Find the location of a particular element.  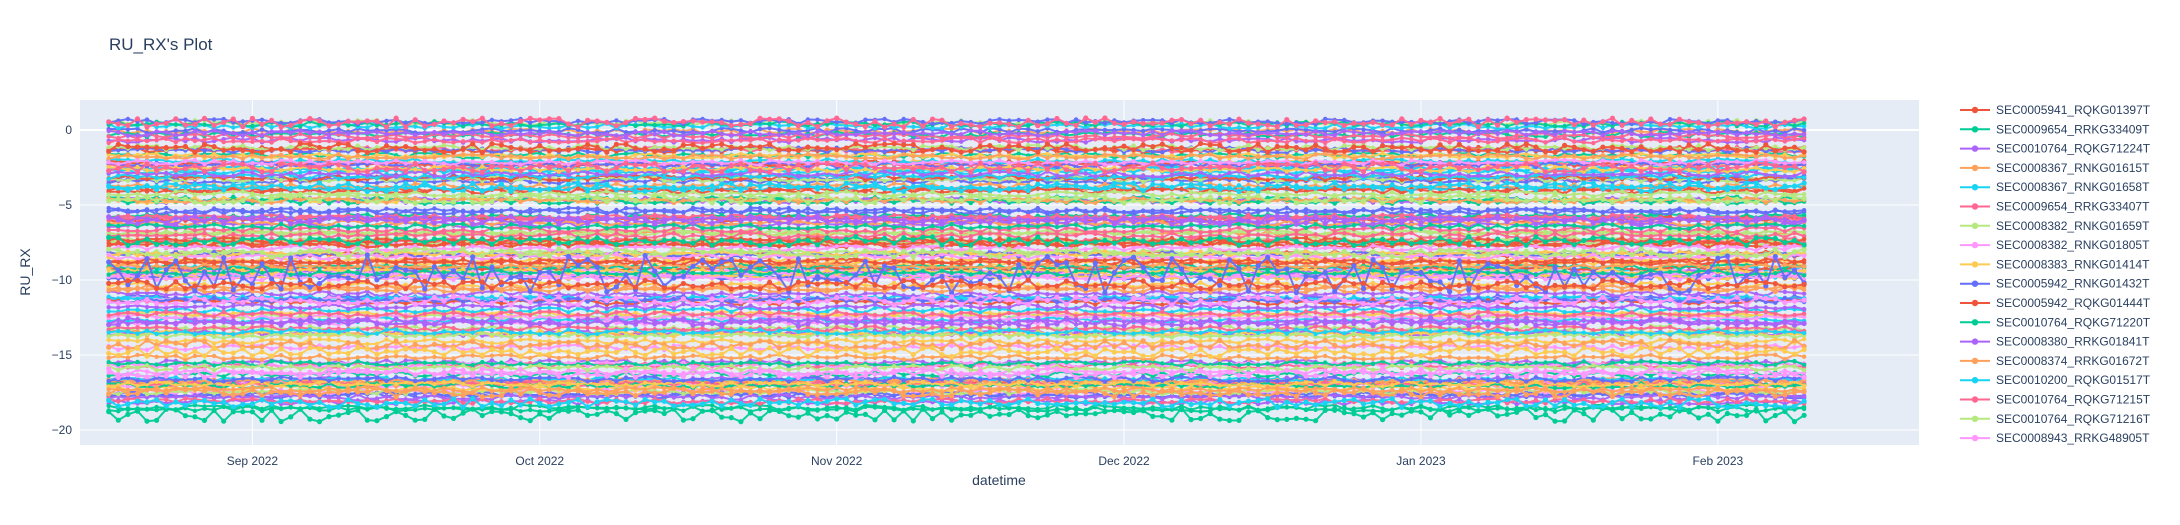

chart-title: RU_RX's Plot is located at coordinates (161, 44).